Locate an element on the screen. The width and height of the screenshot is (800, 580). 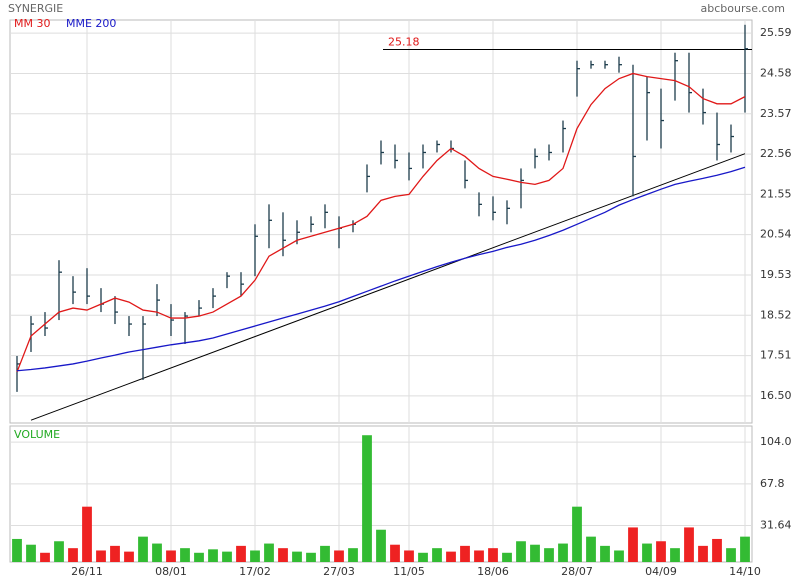
x-tick-label: 11/05 is located at coordinates (409, 571).